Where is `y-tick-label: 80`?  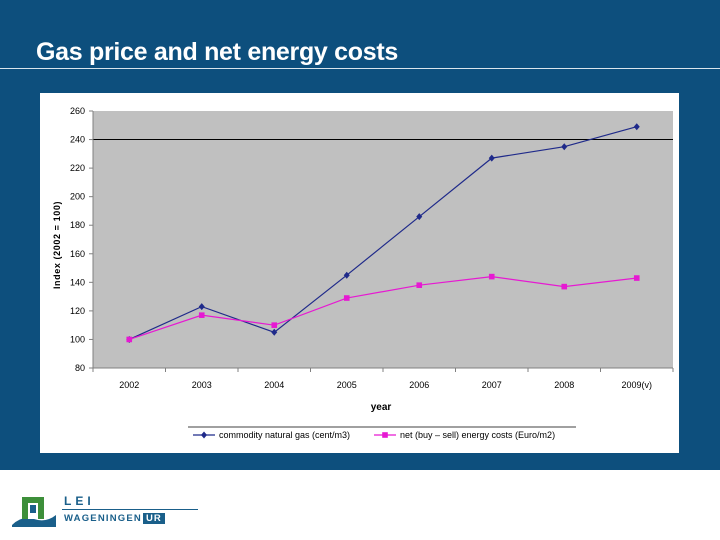
y-tick-label: 80 is located at coordinates (80, 368).